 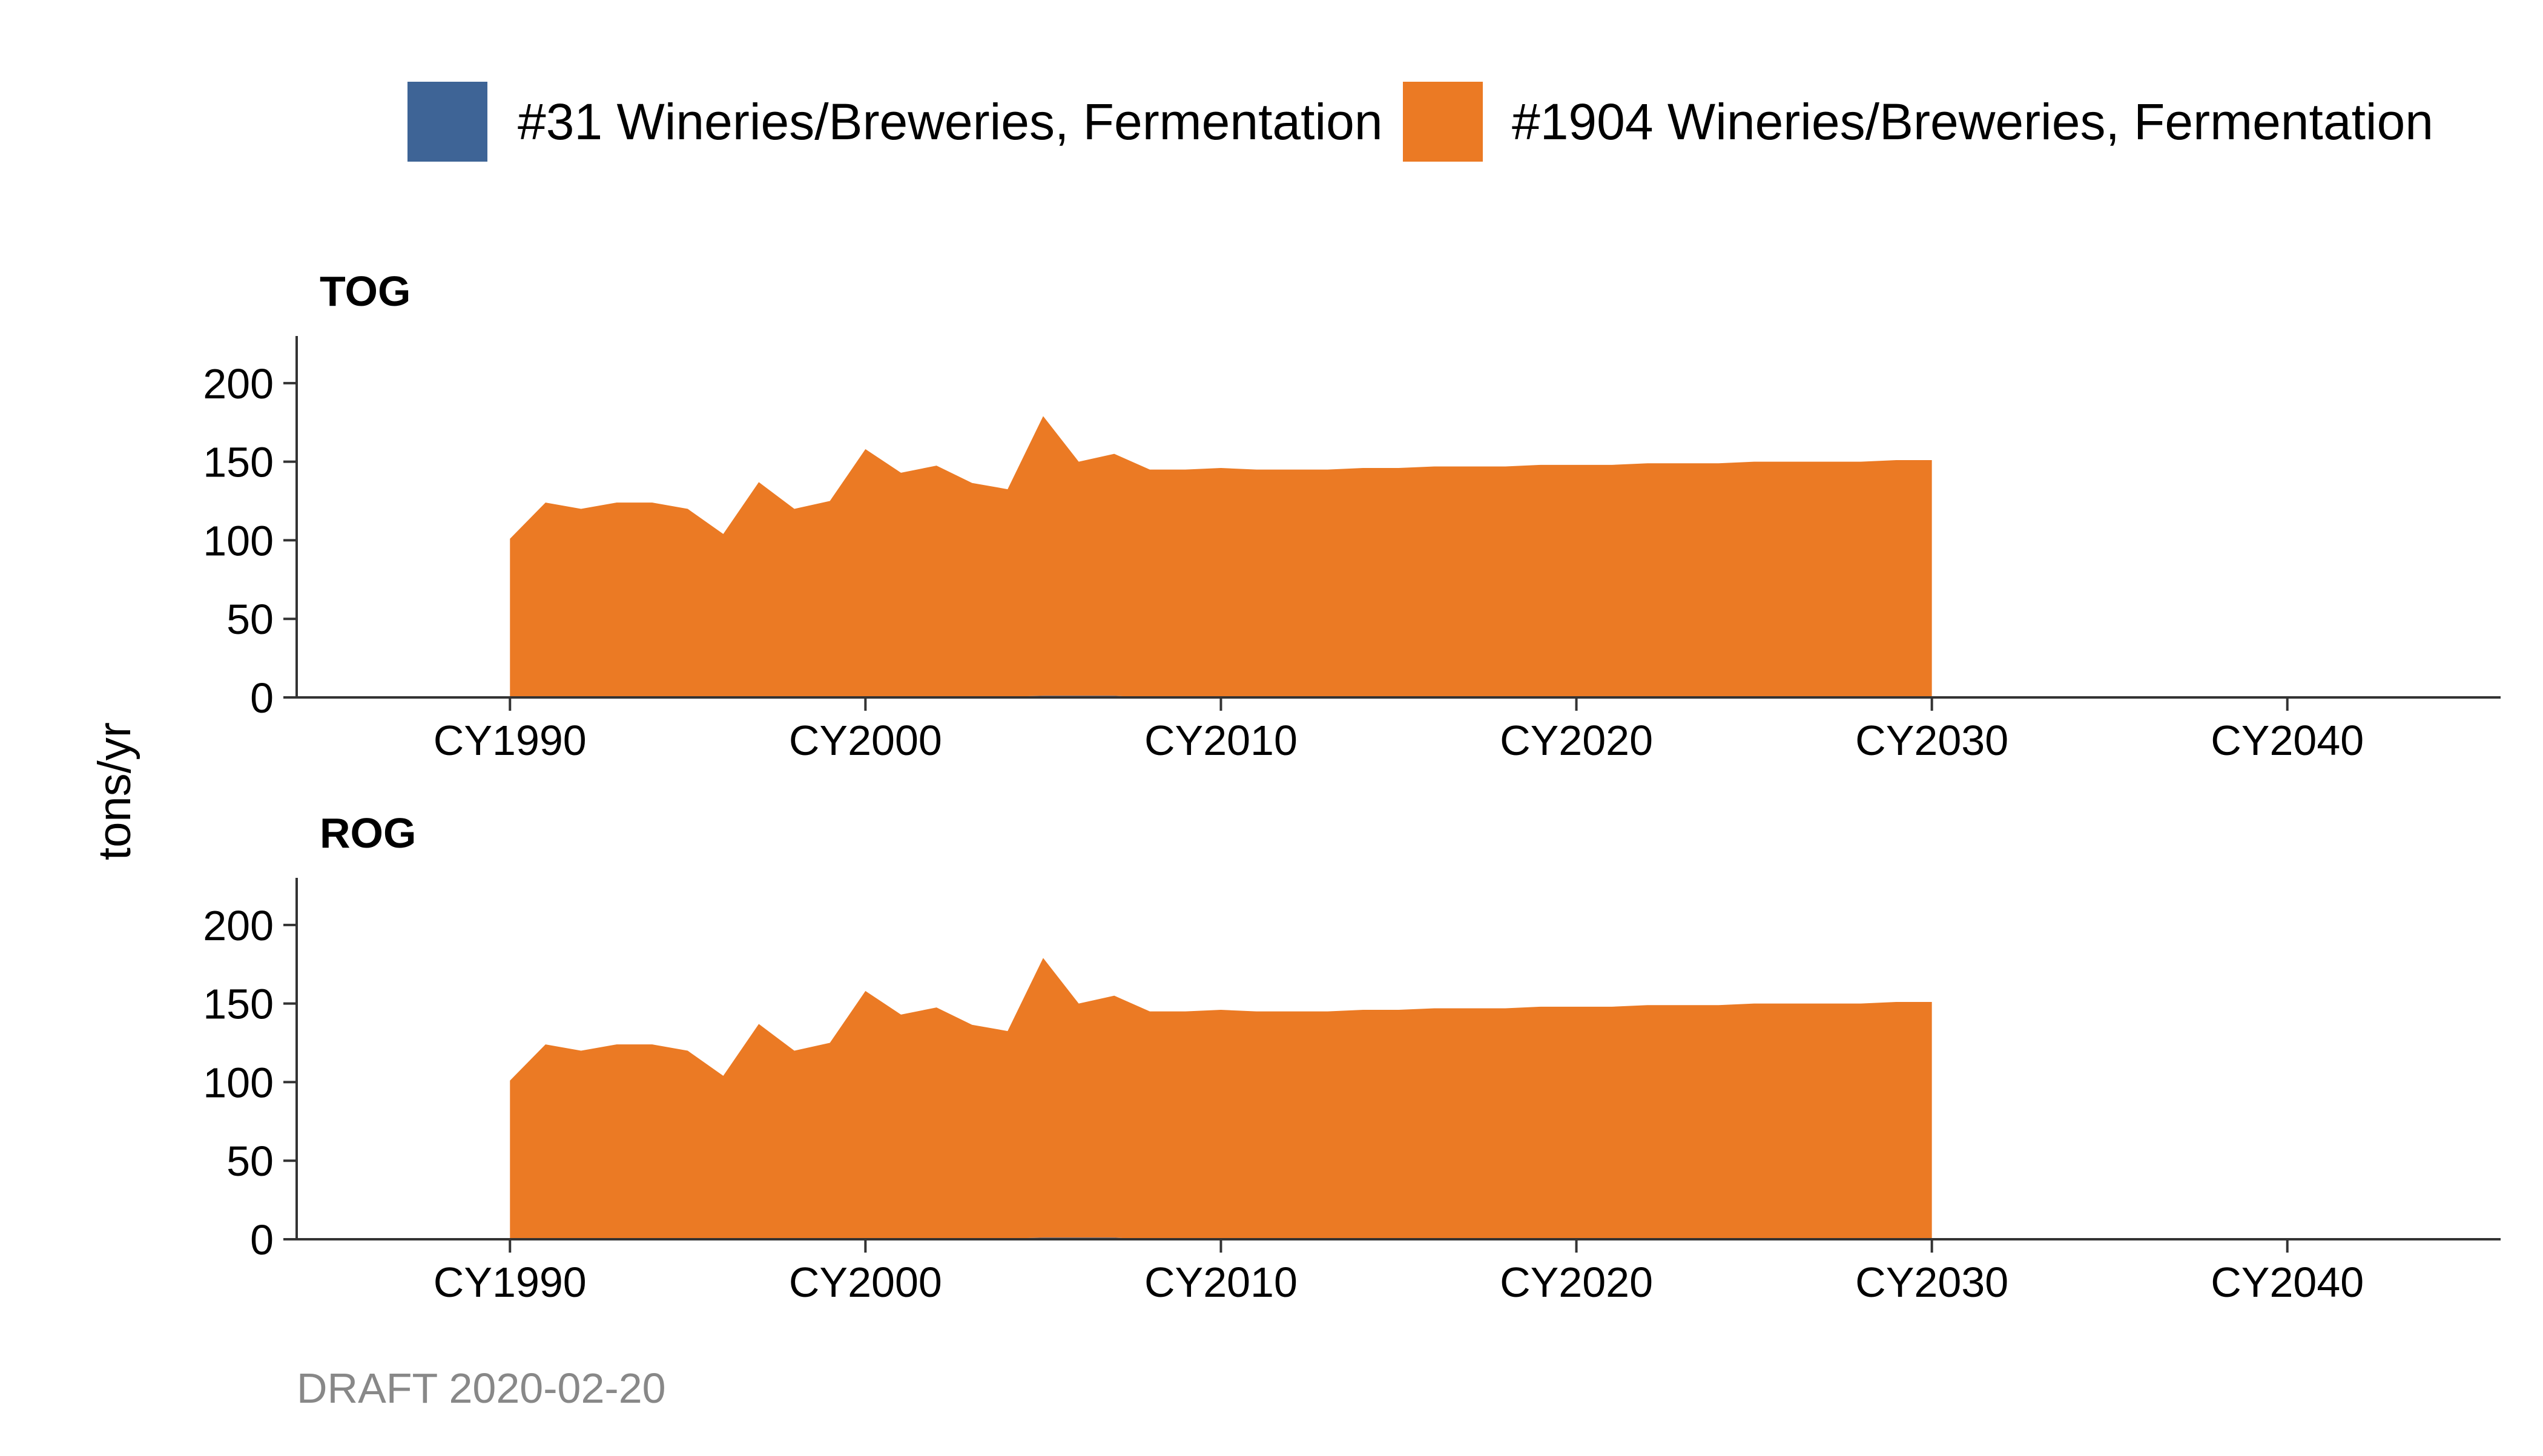 What do you see at coordinates (1972, 121) in the screenshot?
I see `legend-label-2: #1904 Wineries/Breweries, Fermentation` at bounding box center [1972, 121].